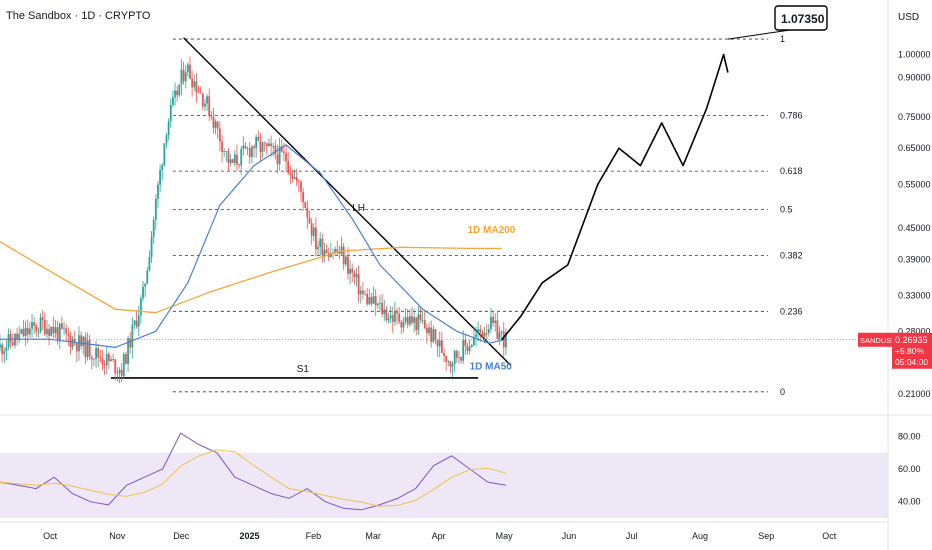  What do you see at coordinates (491, 230) in the screenshot?
I see `ma200-label: 1D MA200` at bounding box center [491, 230].